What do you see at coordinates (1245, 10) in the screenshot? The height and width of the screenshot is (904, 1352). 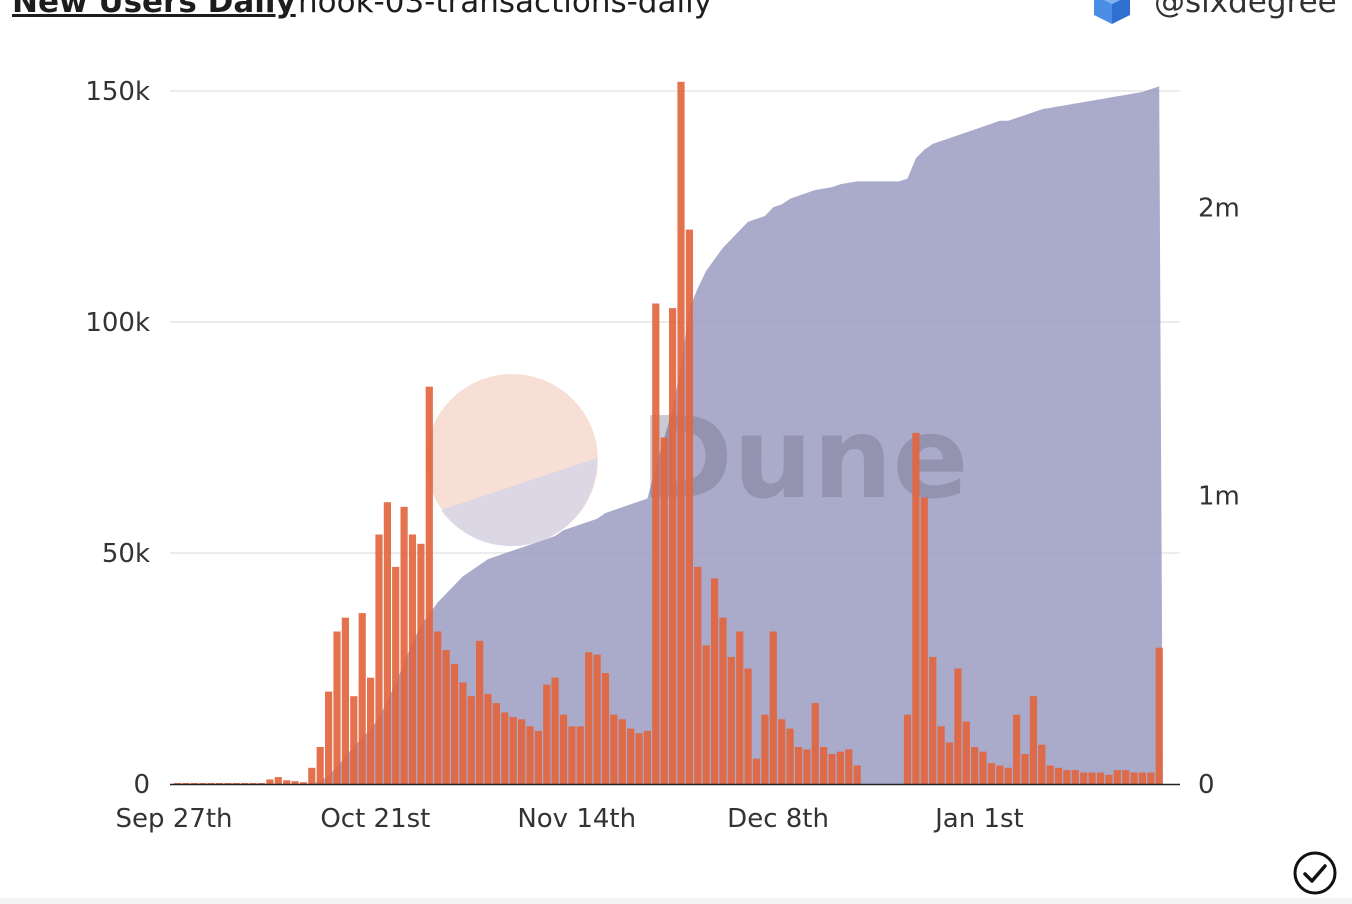 I see `author-handle: @sixdegree` at bounding box center [1245, 10].